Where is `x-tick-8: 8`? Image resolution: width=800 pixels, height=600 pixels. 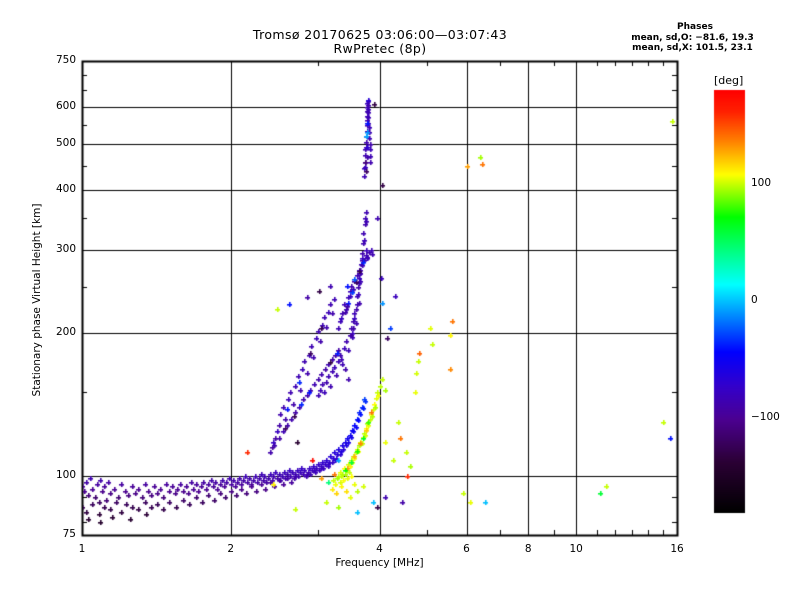 x-tick-8: 8 is located at coordinates (528, 549).